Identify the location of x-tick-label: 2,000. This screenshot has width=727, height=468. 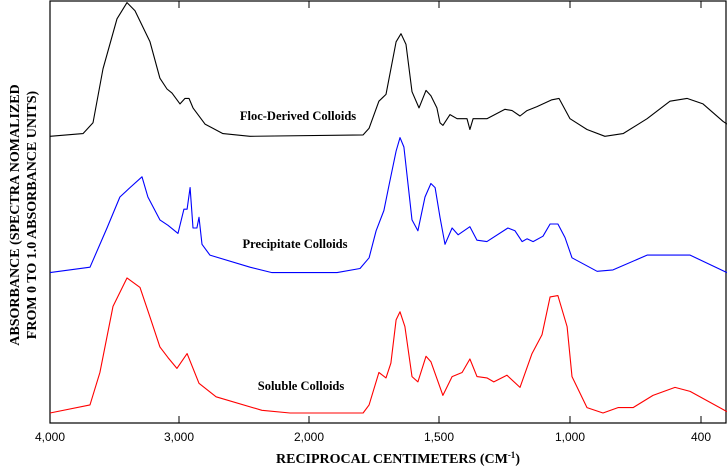
(309, 437).